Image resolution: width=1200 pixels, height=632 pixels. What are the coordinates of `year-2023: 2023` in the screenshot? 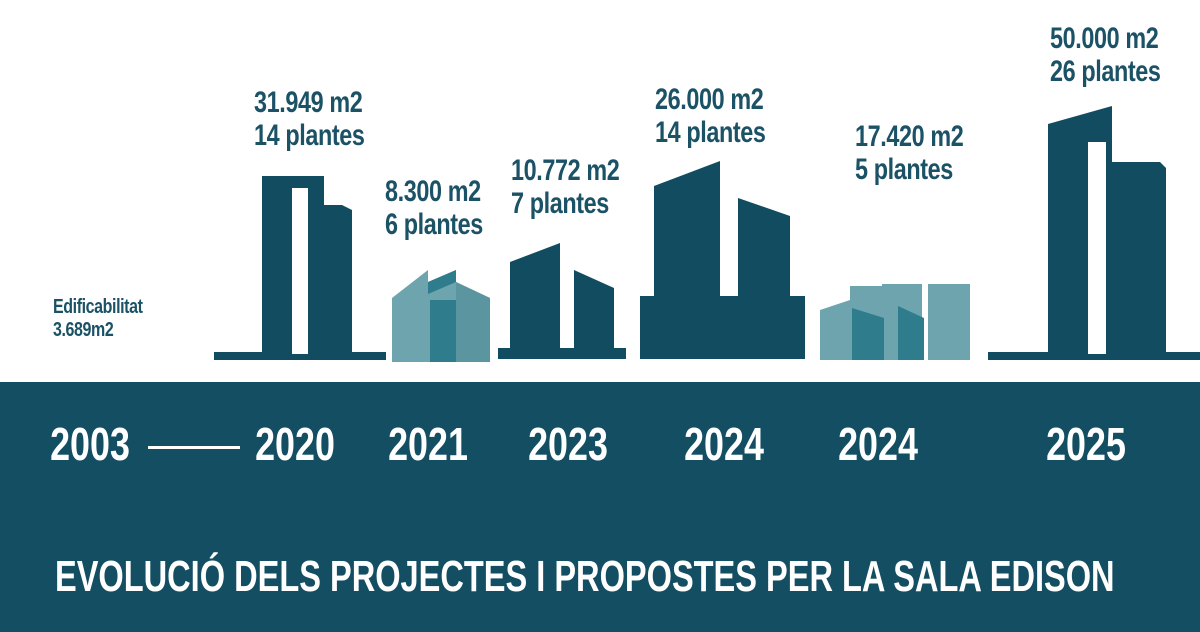 It's located at (568, 444).